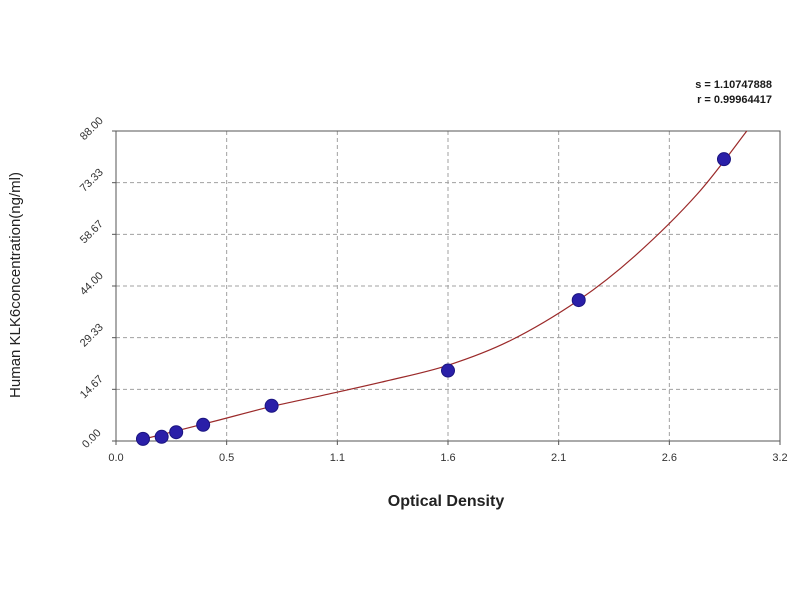 This screenshot has height=600, width=800. I want to click on fit-statistics: s = 1.10747888 r = 0.99964417, so click(733, 93).